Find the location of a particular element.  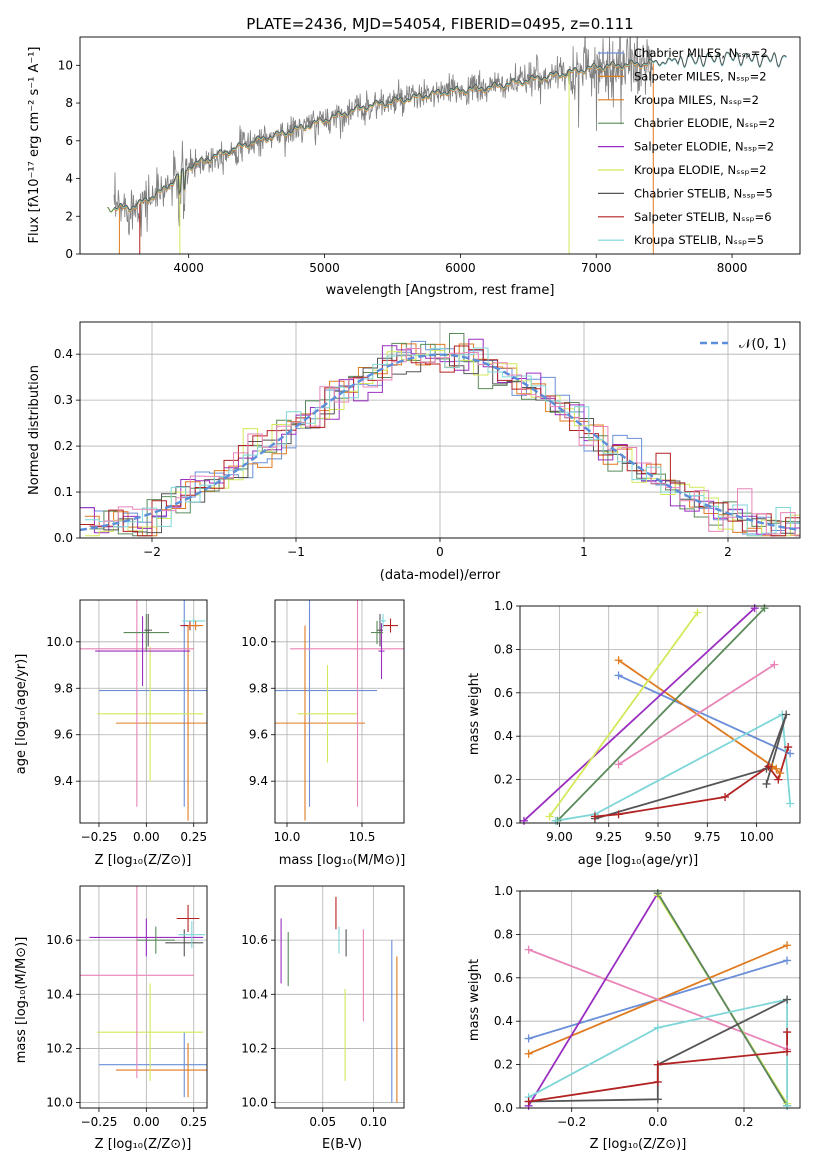

mass-vs-ebv-frame is located at coordinates (339, 997).